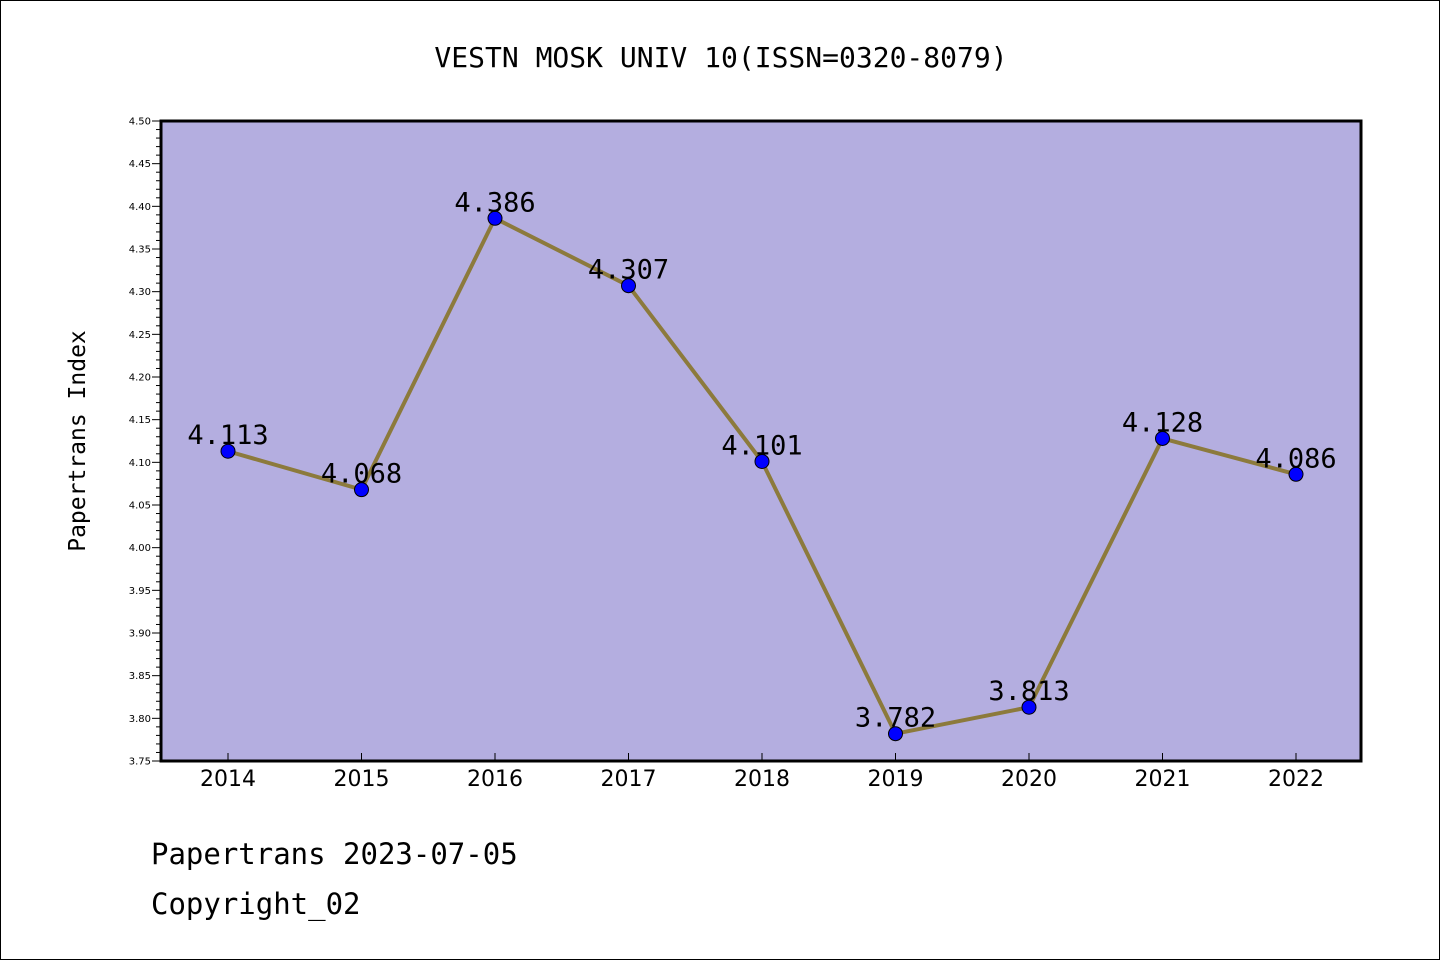 Image resolution: width=1440 pixels, height=960 pixels. Describe the element at coordinates (227, 435) in the screenshot. I see `data-label: 4.113` at that location.